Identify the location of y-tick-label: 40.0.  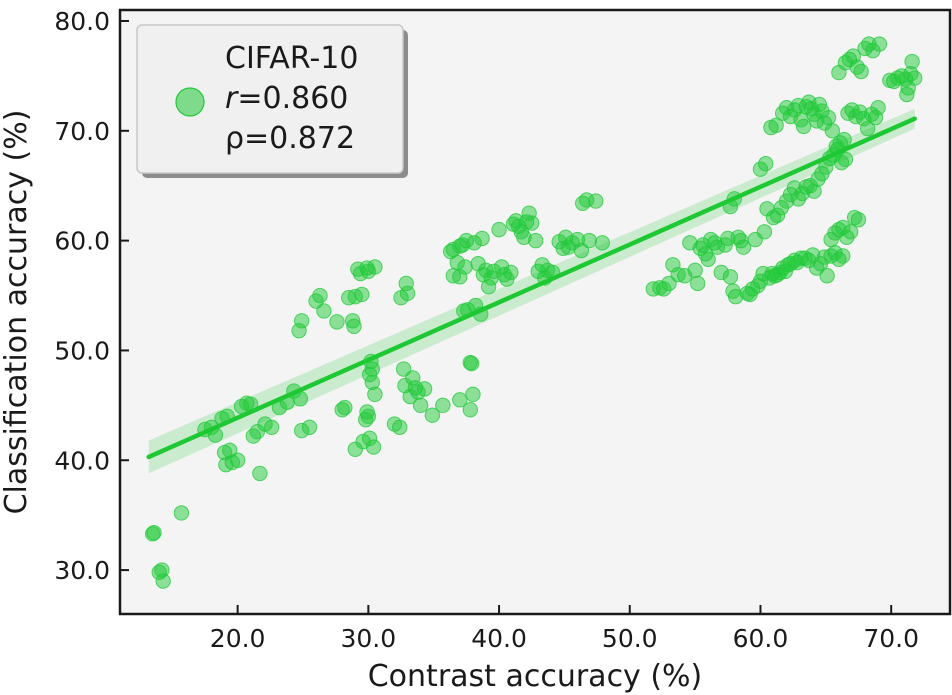
(82, 460).